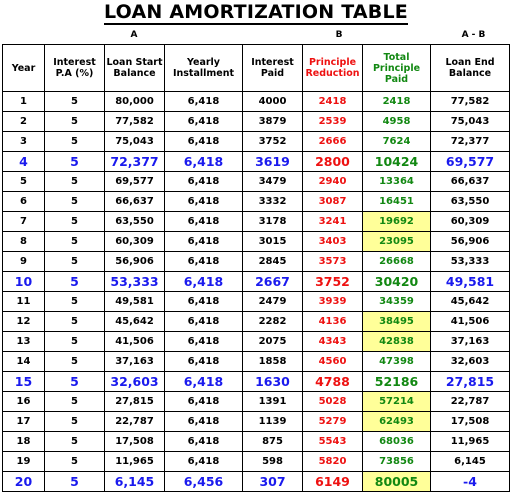 The image size is (512, 492). I want to click on total-principle-paid-cell: 7624, so click(396, 141).